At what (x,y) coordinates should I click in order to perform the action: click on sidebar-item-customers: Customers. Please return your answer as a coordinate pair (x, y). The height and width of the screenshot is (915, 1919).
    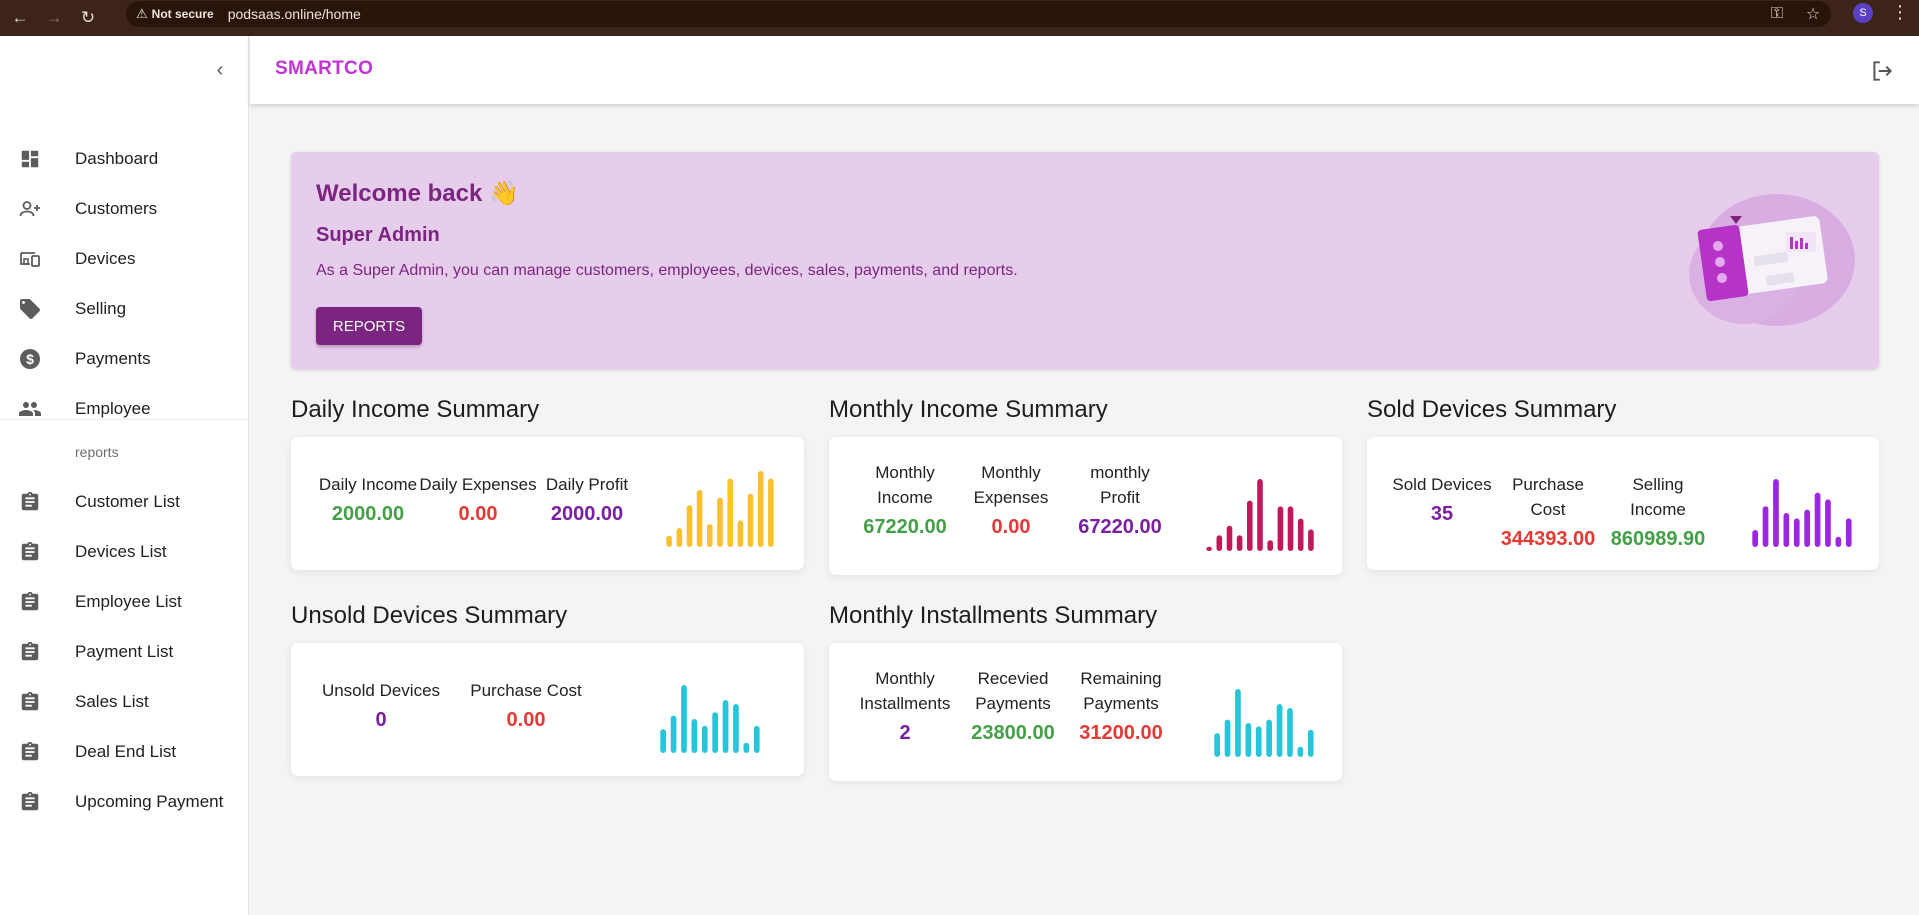
    Looking at the image, I should click on (124, 209).